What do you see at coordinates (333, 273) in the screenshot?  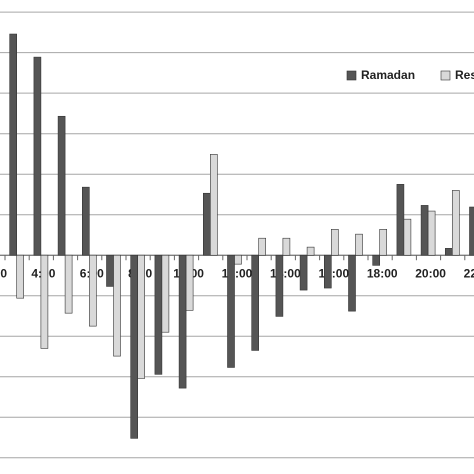 I see `x-tick-label: 16:00` at bounding box center [333, 273].